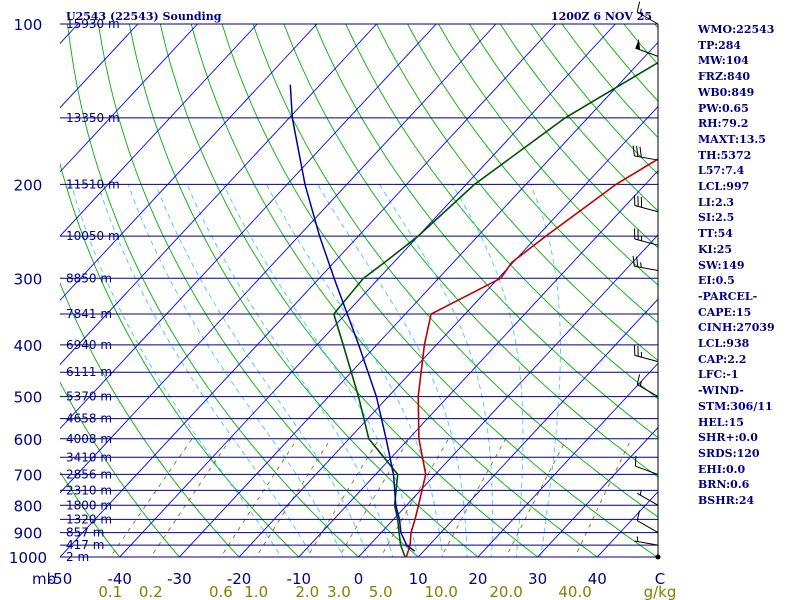 The height and width of the screenshot is (600, 800). Describe the element at coordinates (85, 545) in the screenshot. I see `height-level-label: 417 m` at that location.